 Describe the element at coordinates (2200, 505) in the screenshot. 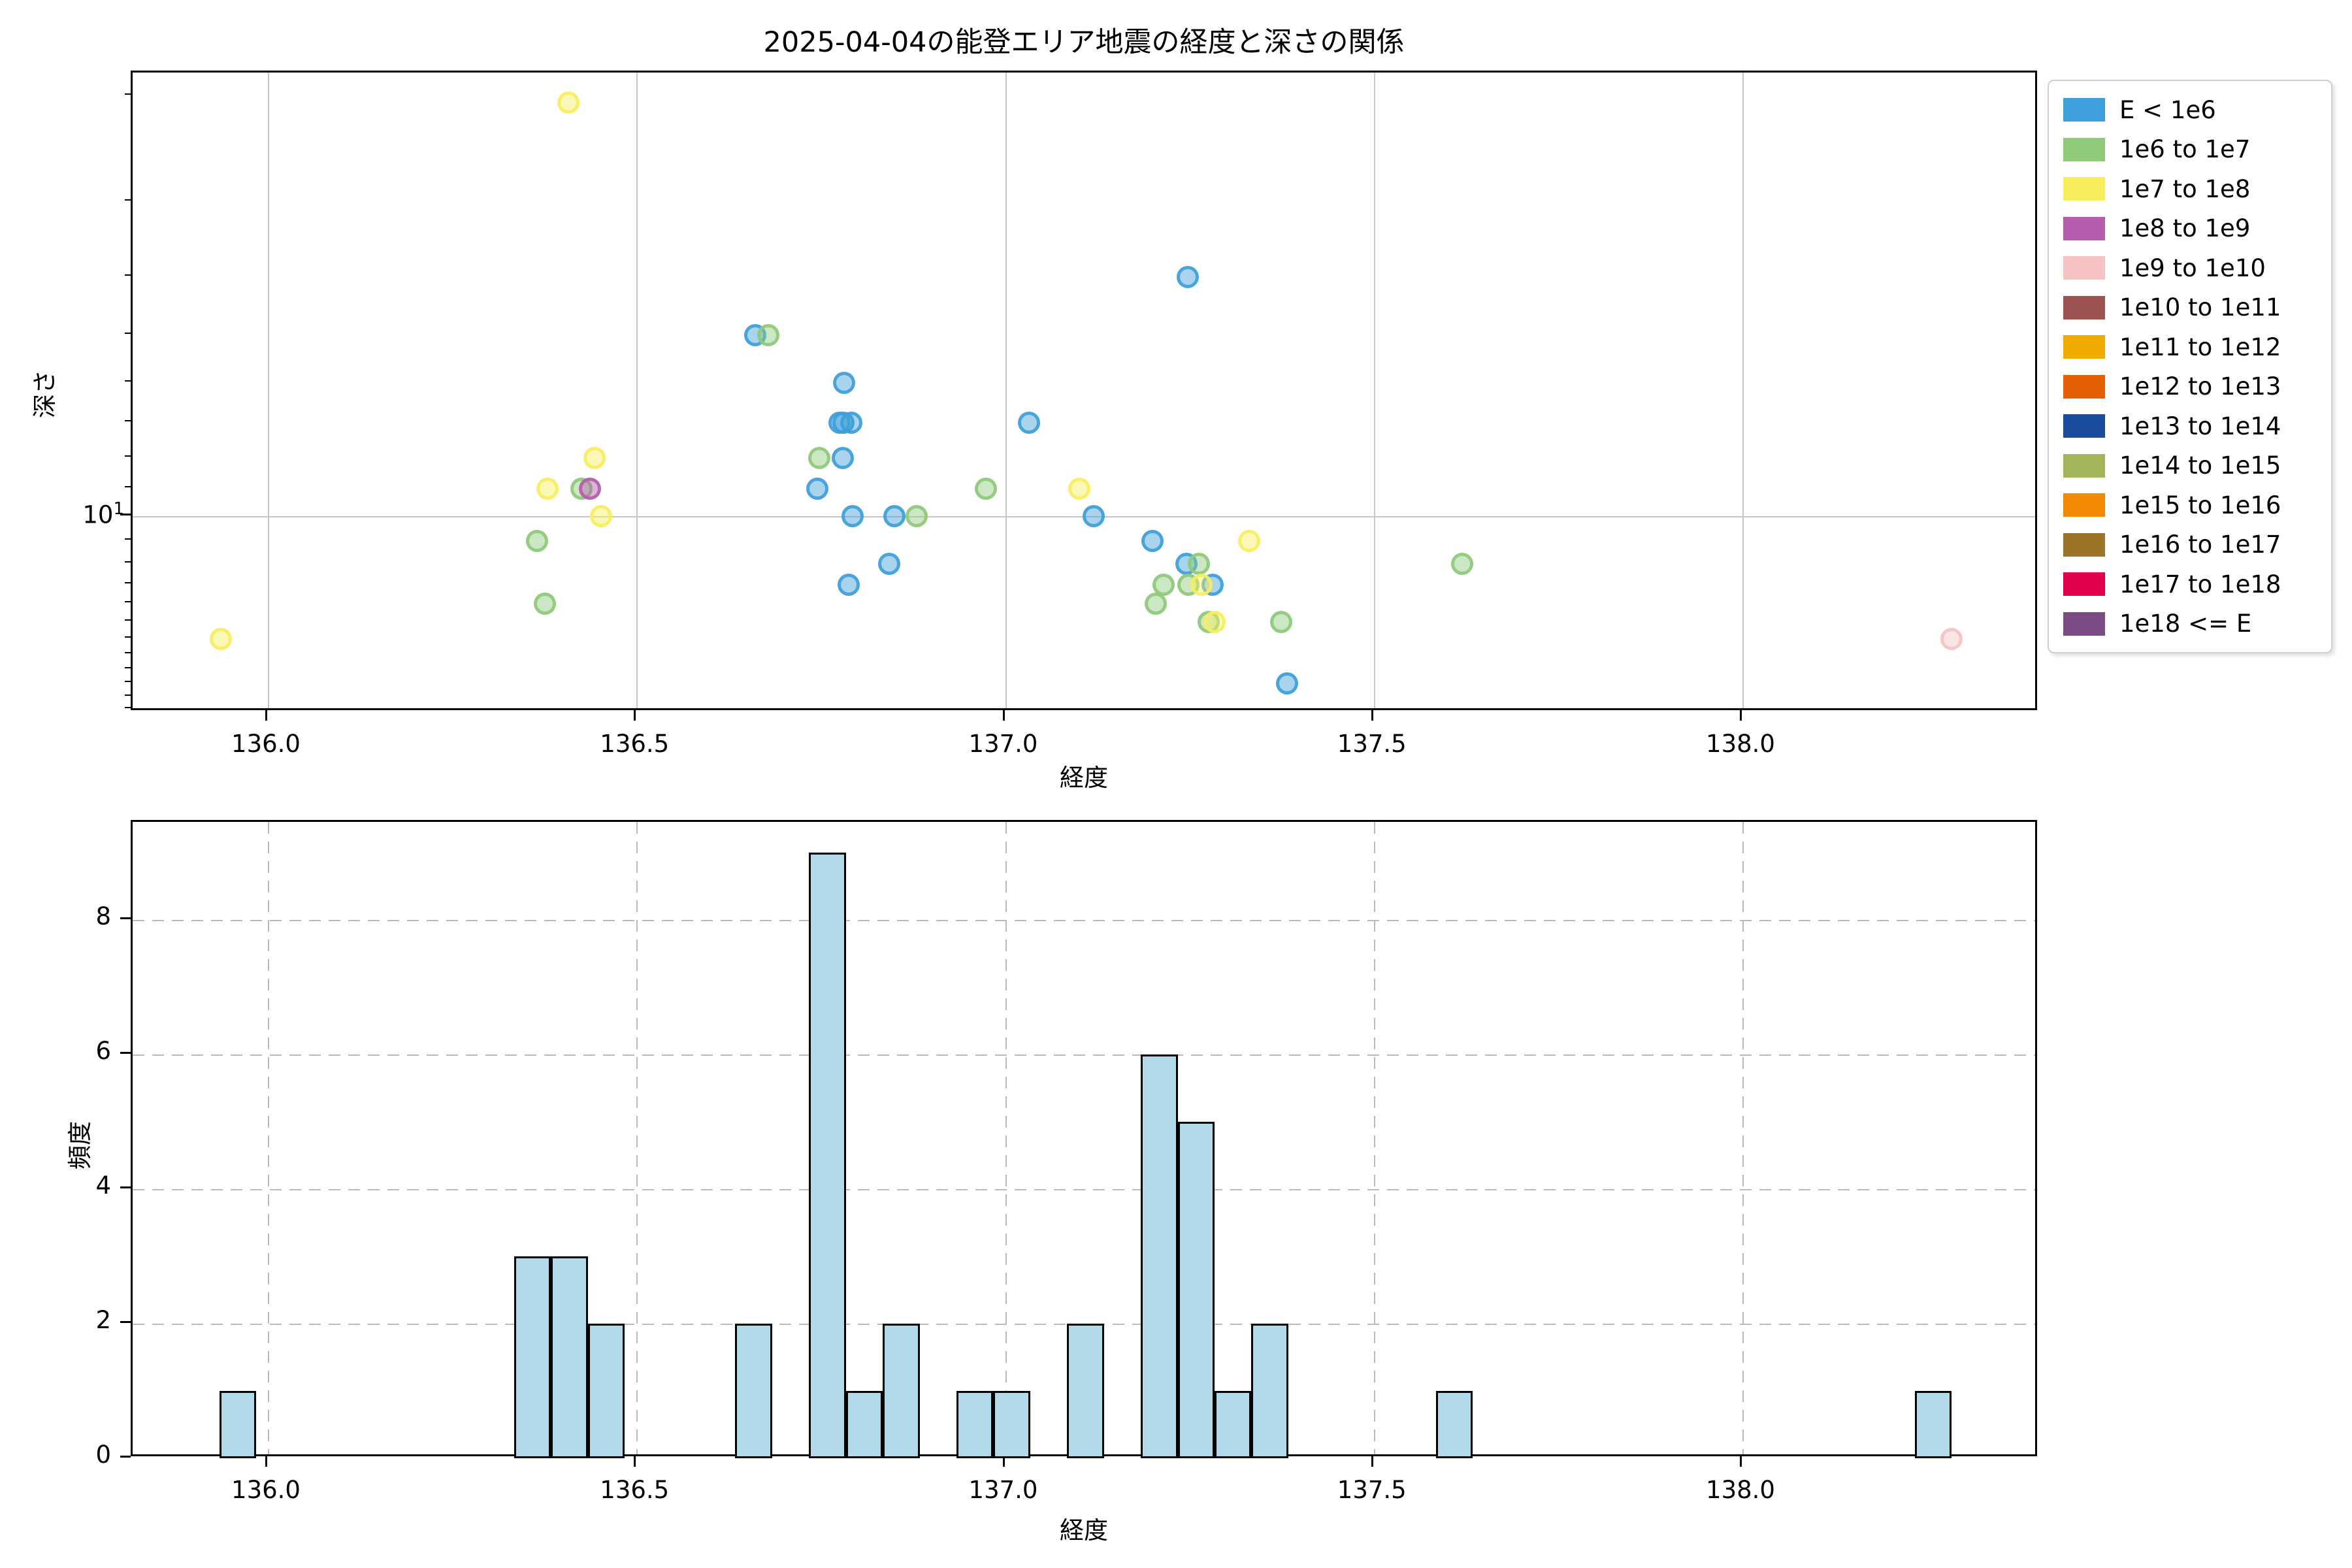

I see `legend-label: 1e15 to 1e16` at that location.